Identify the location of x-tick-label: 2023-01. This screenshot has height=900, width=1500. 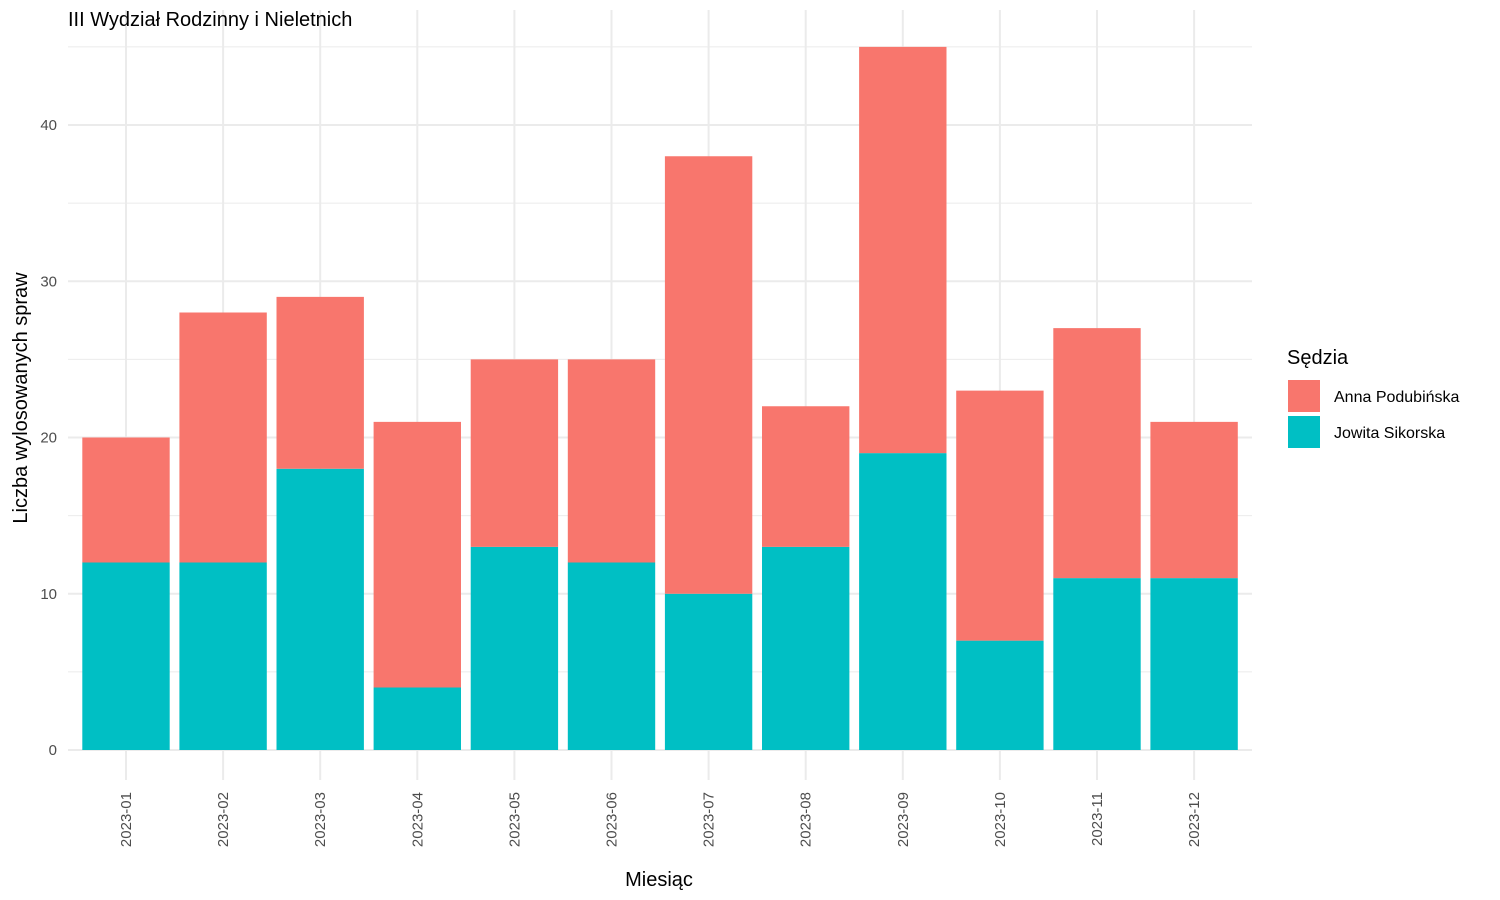
(126, 819).